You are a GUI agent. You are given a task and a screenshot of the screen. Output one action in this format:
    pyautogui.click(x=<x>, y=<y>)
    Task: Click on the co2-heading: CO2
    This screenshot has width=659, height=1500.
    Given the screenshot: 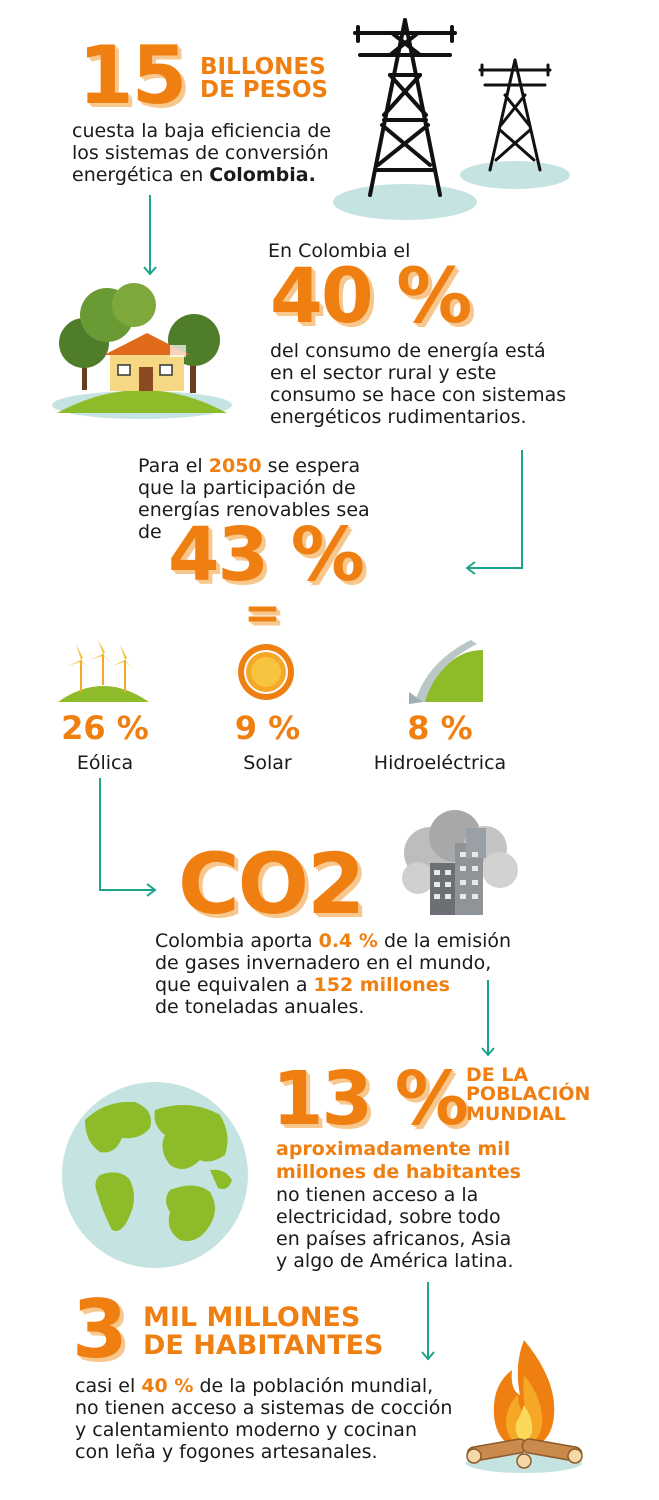 What is the action you would take?
    pyautogui.click(x=272, y=884)
    